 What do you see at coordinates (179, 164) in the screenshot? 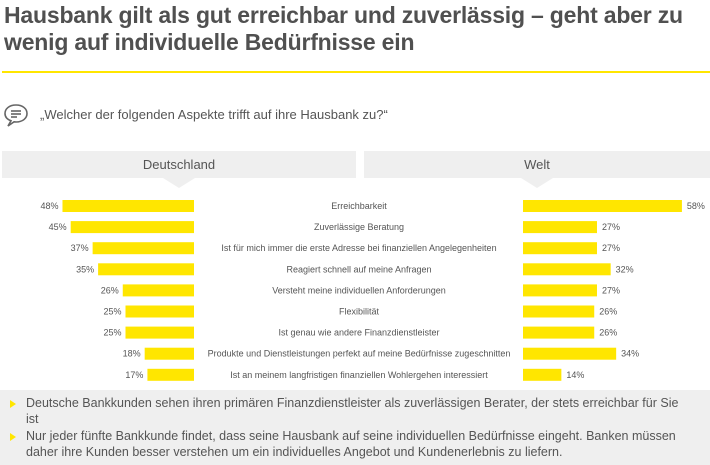
I see `header-deutschland-label: Deutschland` at bounding box center [179, 164].